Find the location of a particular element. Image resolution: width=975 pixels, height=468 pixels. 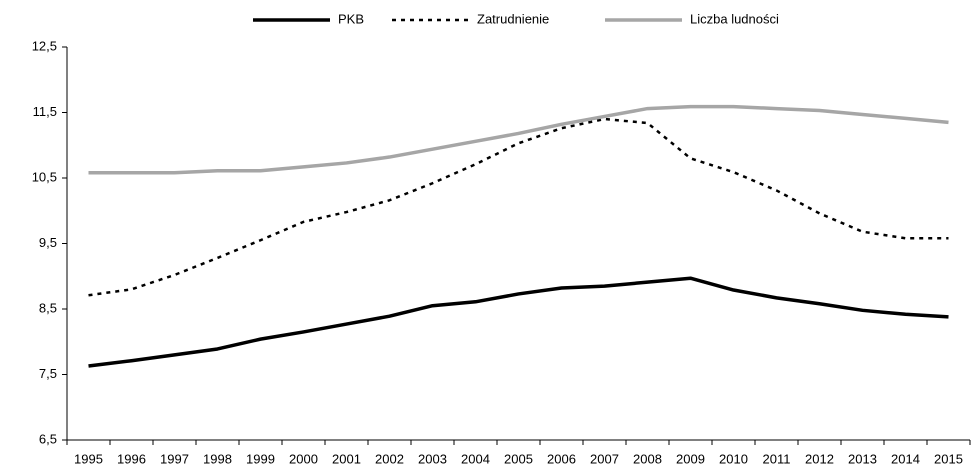

y-tick-label: 8,5 is located at coordinates (48, 307).